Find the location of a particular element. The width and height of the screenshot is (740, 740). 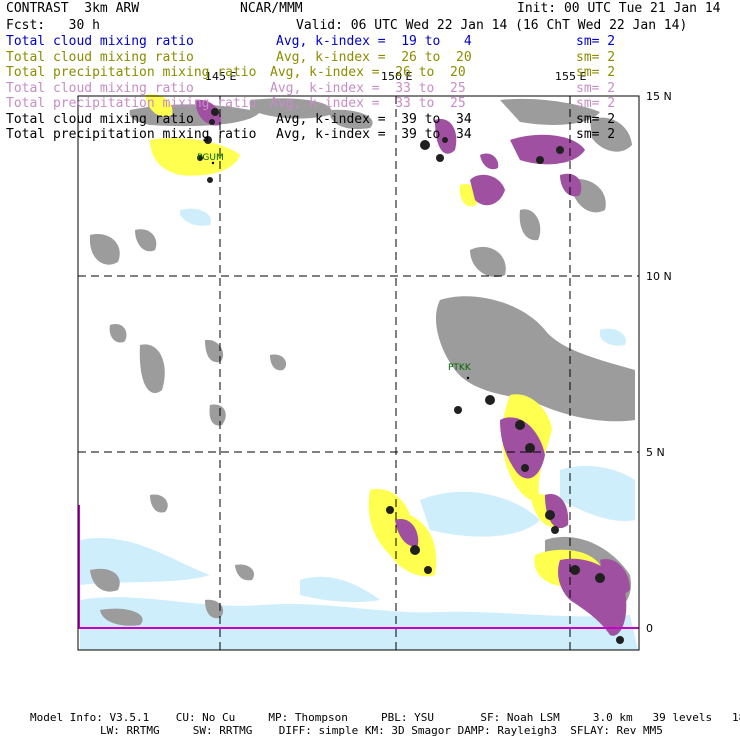

model-title: CONTRAST 3km ARW is located at coordinates (73, 8).